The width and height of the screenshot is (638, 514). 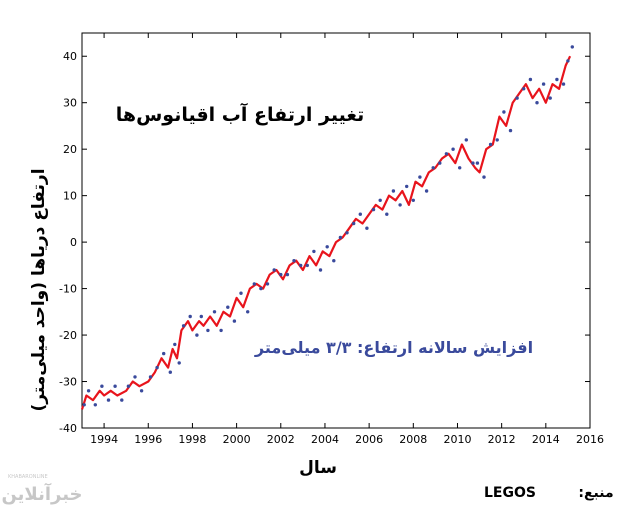 What do you see at coordinates (73, 242) in the screenshot?
I see `y-tick-label: 0` at bounding box center [73, 242].